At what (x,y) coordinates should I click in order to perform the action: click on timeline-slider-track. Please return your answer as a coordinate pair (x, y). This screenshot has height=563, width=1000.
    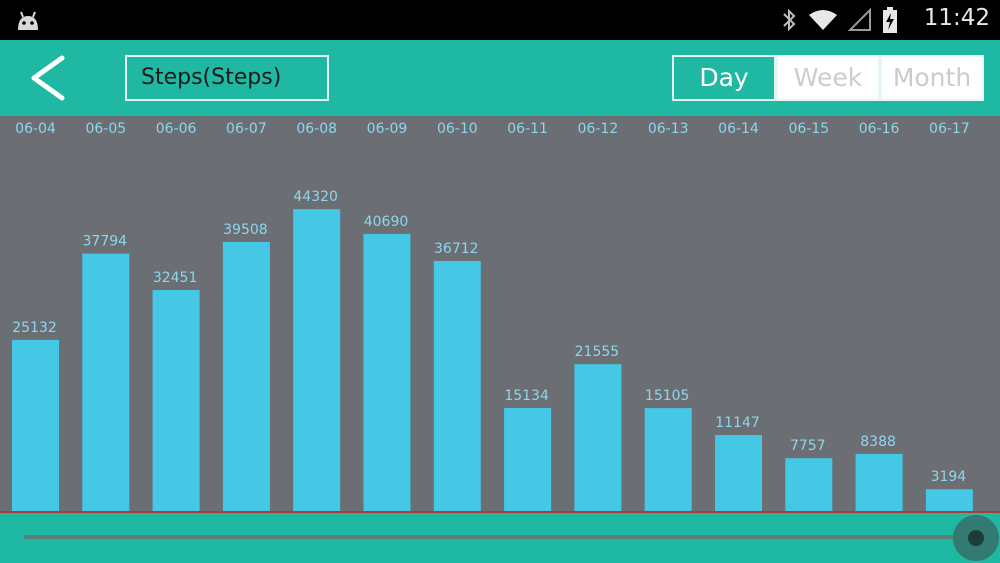
    Looking at the image, I should click on (500, 537).